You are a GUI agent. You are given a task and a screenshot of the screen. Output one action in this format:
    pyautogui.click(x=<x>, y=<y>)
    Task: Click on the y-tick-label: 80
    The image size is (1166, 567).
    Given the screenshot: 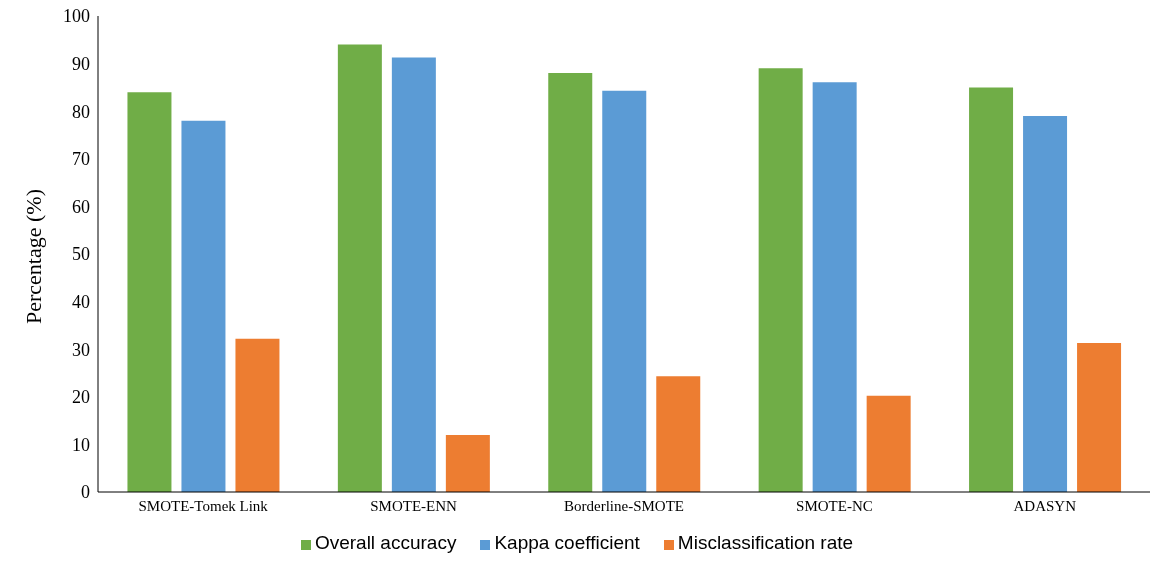 What is the action you would take?
    pyautogui.click(x=81, y=111)
    